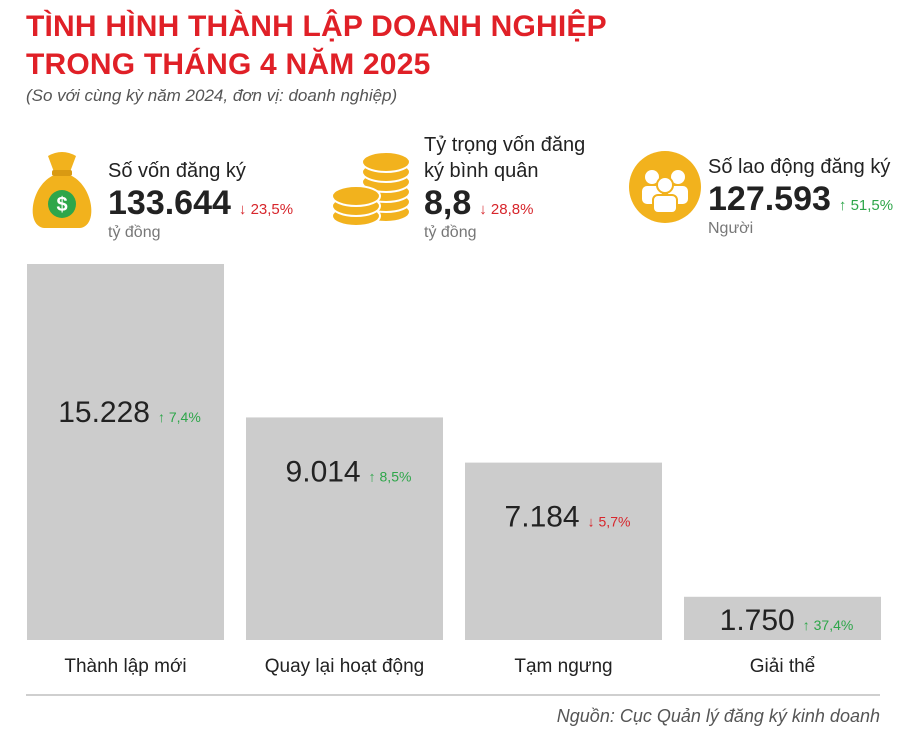 The height and width of the screenshot is (735, 900). What do you see at coordinates (731, 228) in the screenshot?
I see `stat-labor-unit: Người` at bounding box center [731, 228].